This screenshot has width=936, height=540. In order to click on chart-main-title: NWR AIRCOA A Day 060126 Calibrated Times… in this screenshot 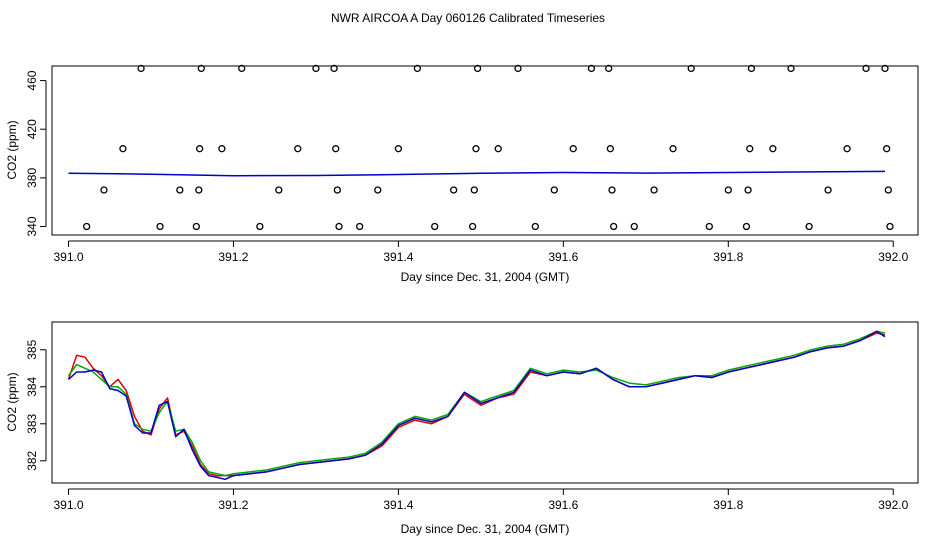, I will do `click(468, 18)`.